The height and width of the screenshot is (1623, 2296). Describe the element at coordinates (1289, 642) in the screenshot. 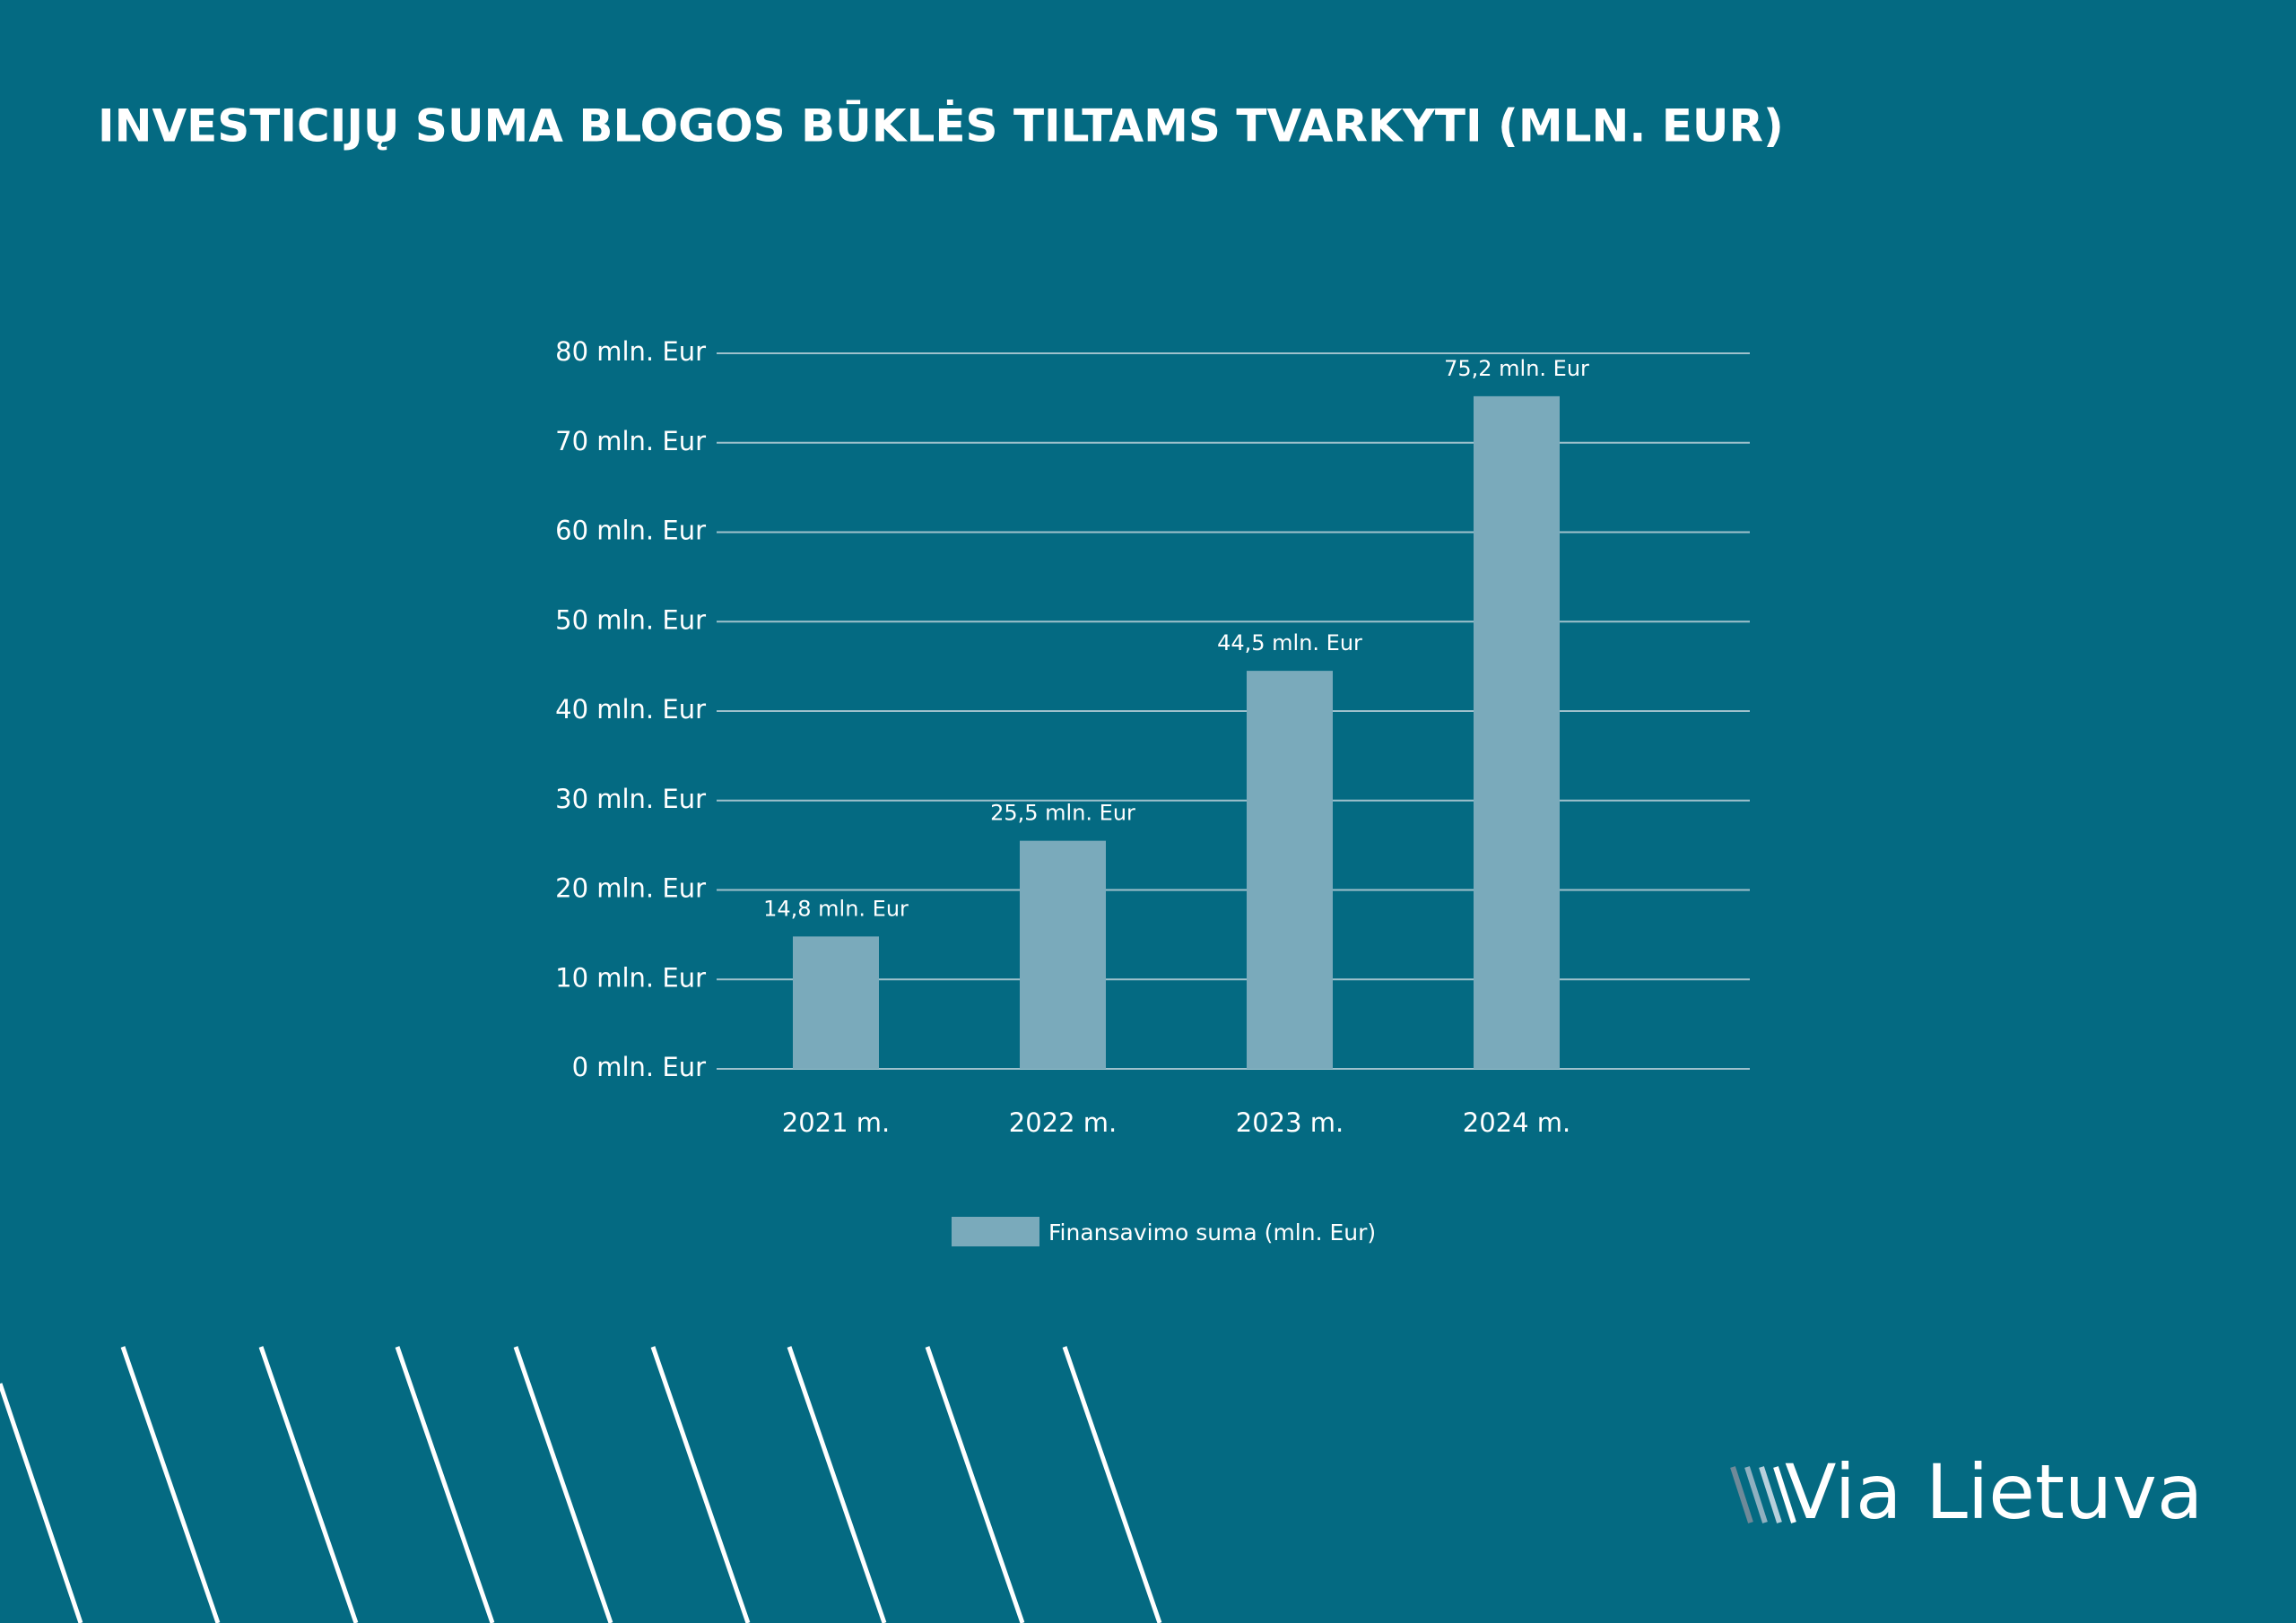

I see `value-label: 44,5 mln. Eur` at that location.